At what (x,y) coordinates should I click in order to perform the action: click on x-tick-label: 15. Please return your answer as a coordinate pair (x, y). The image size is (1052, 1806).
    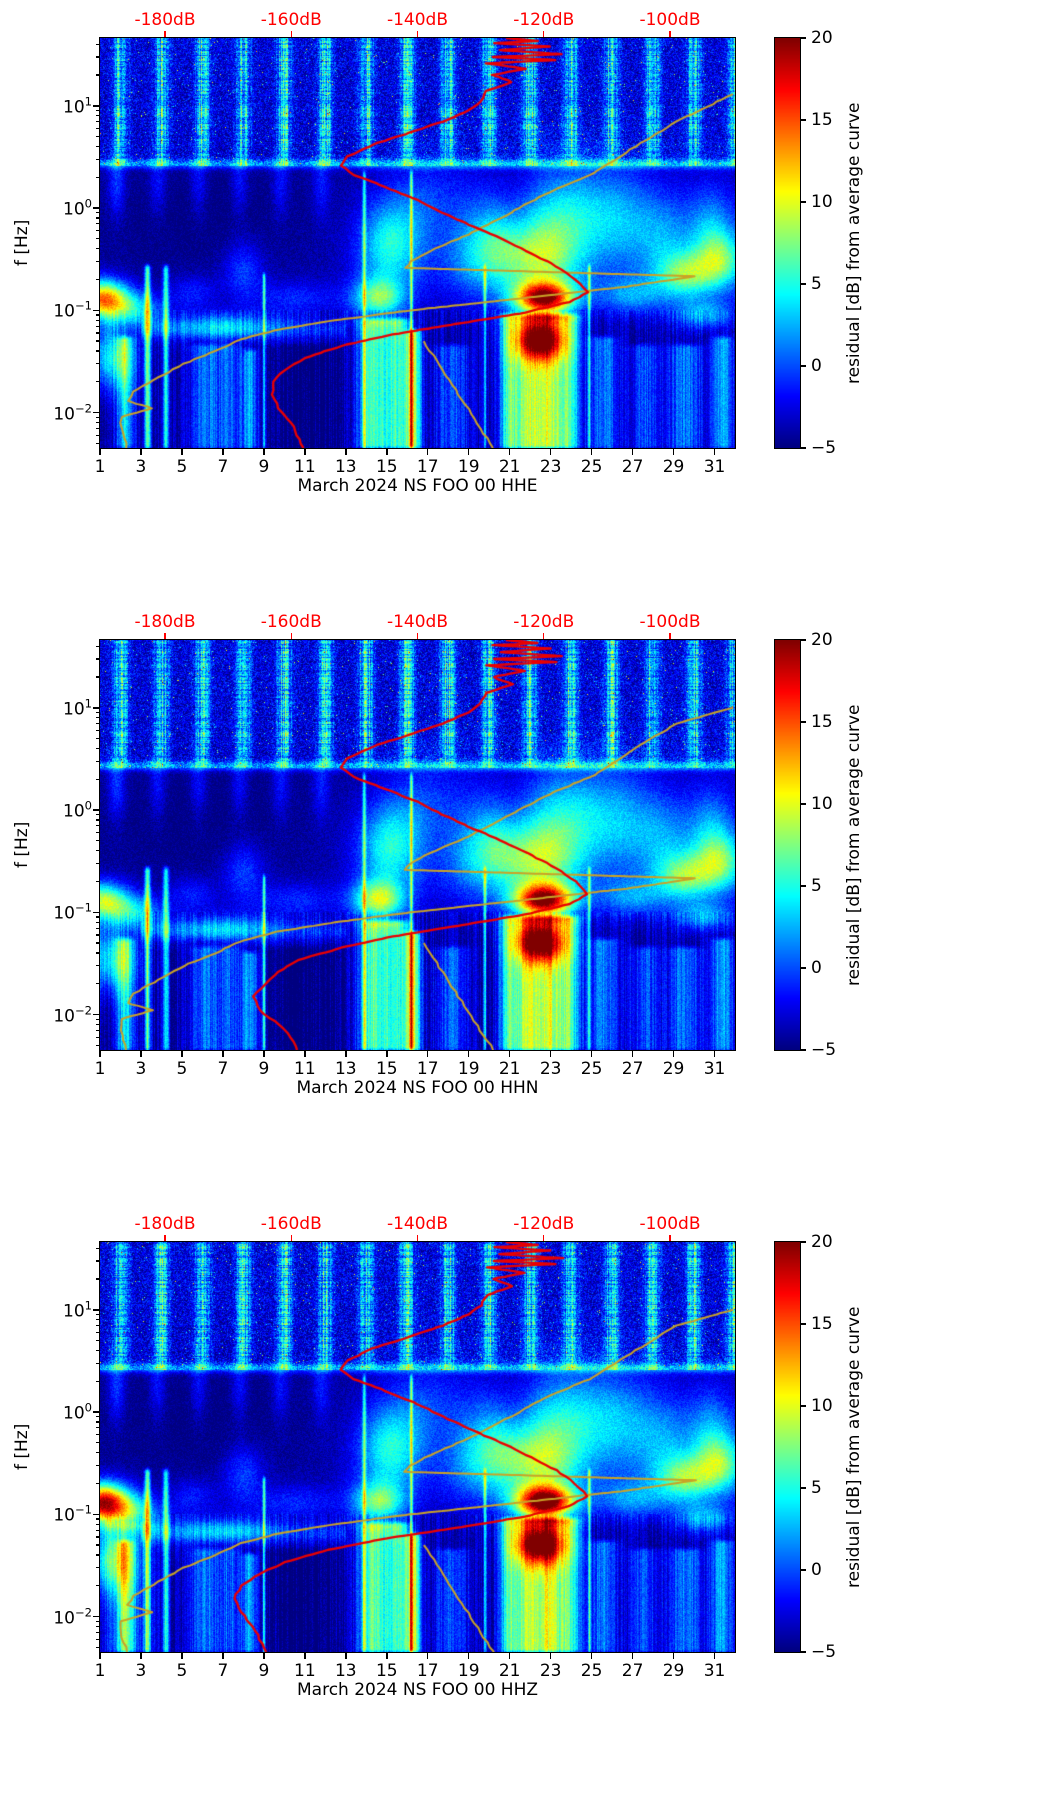
    Looking at the image, I should click on (386, 1671).